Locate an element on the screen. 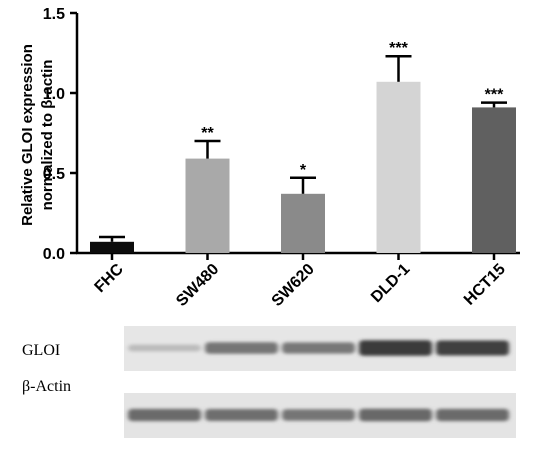  y-tick-label: 1.0 is located at coordinates (54, 94).